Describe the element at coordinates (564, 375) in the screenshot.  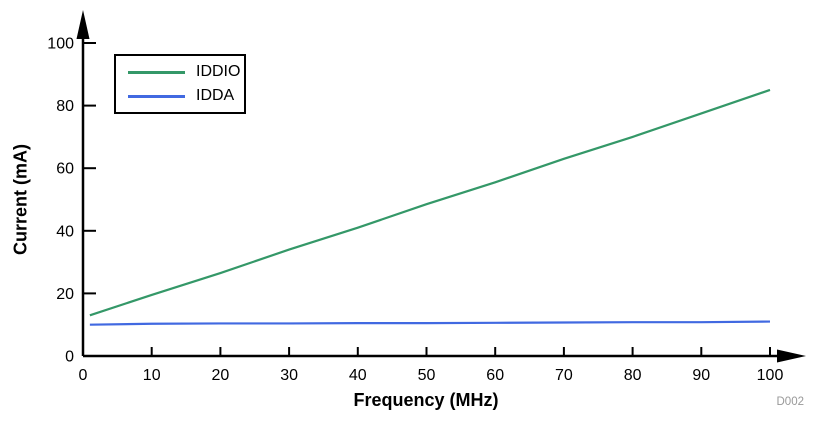
I see `x-tick-label: 70` at that location.